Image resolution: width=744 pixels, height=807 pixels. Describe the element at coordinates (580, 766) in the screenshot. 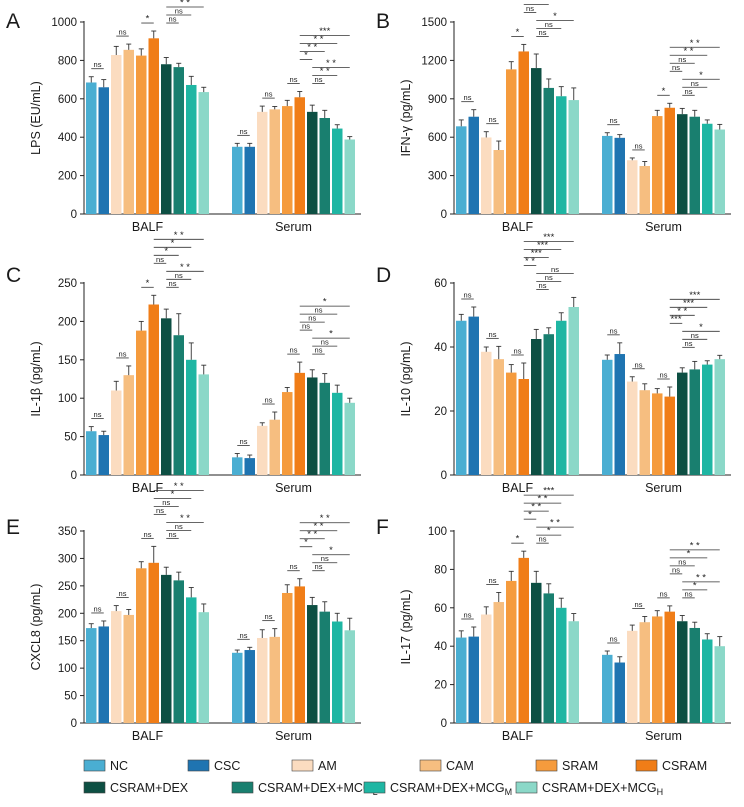

I see `legend-label: SRAM` at that location.